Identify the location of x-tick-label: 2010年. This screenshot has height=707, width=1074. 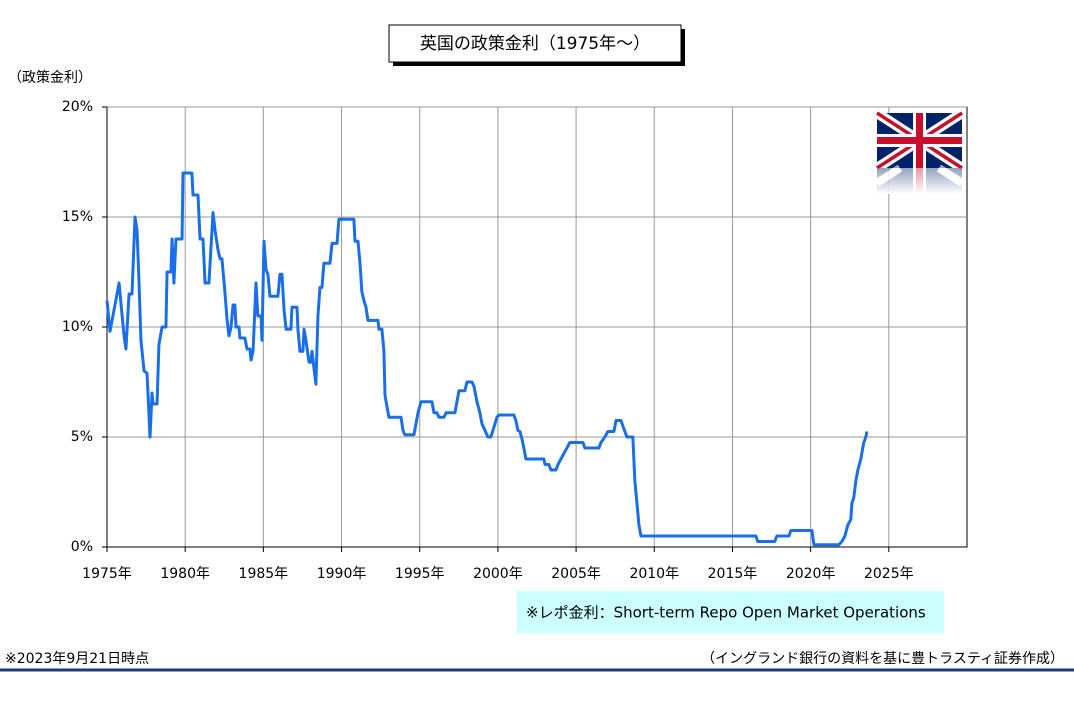
(654, 574).